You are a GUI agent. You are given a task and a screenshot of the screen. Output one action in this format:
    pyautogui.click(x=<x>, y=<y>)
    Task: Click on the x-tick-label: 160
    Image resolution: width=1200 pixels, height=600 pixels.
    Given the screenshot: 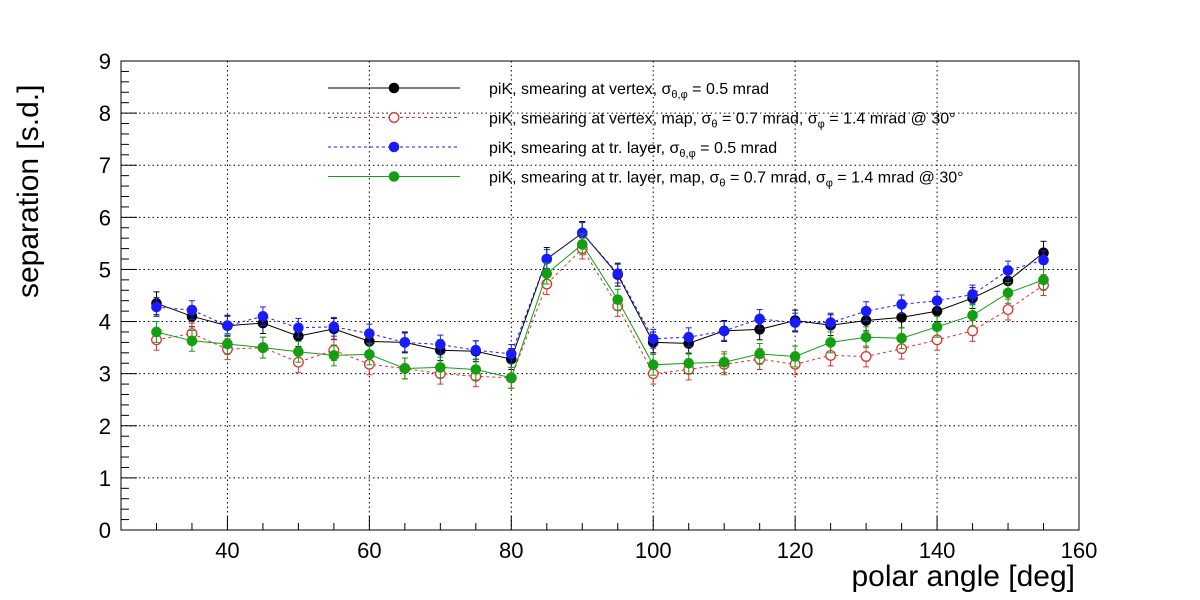 What is the action you would take?
    pyautogui.click(x=1079, y=550)
    